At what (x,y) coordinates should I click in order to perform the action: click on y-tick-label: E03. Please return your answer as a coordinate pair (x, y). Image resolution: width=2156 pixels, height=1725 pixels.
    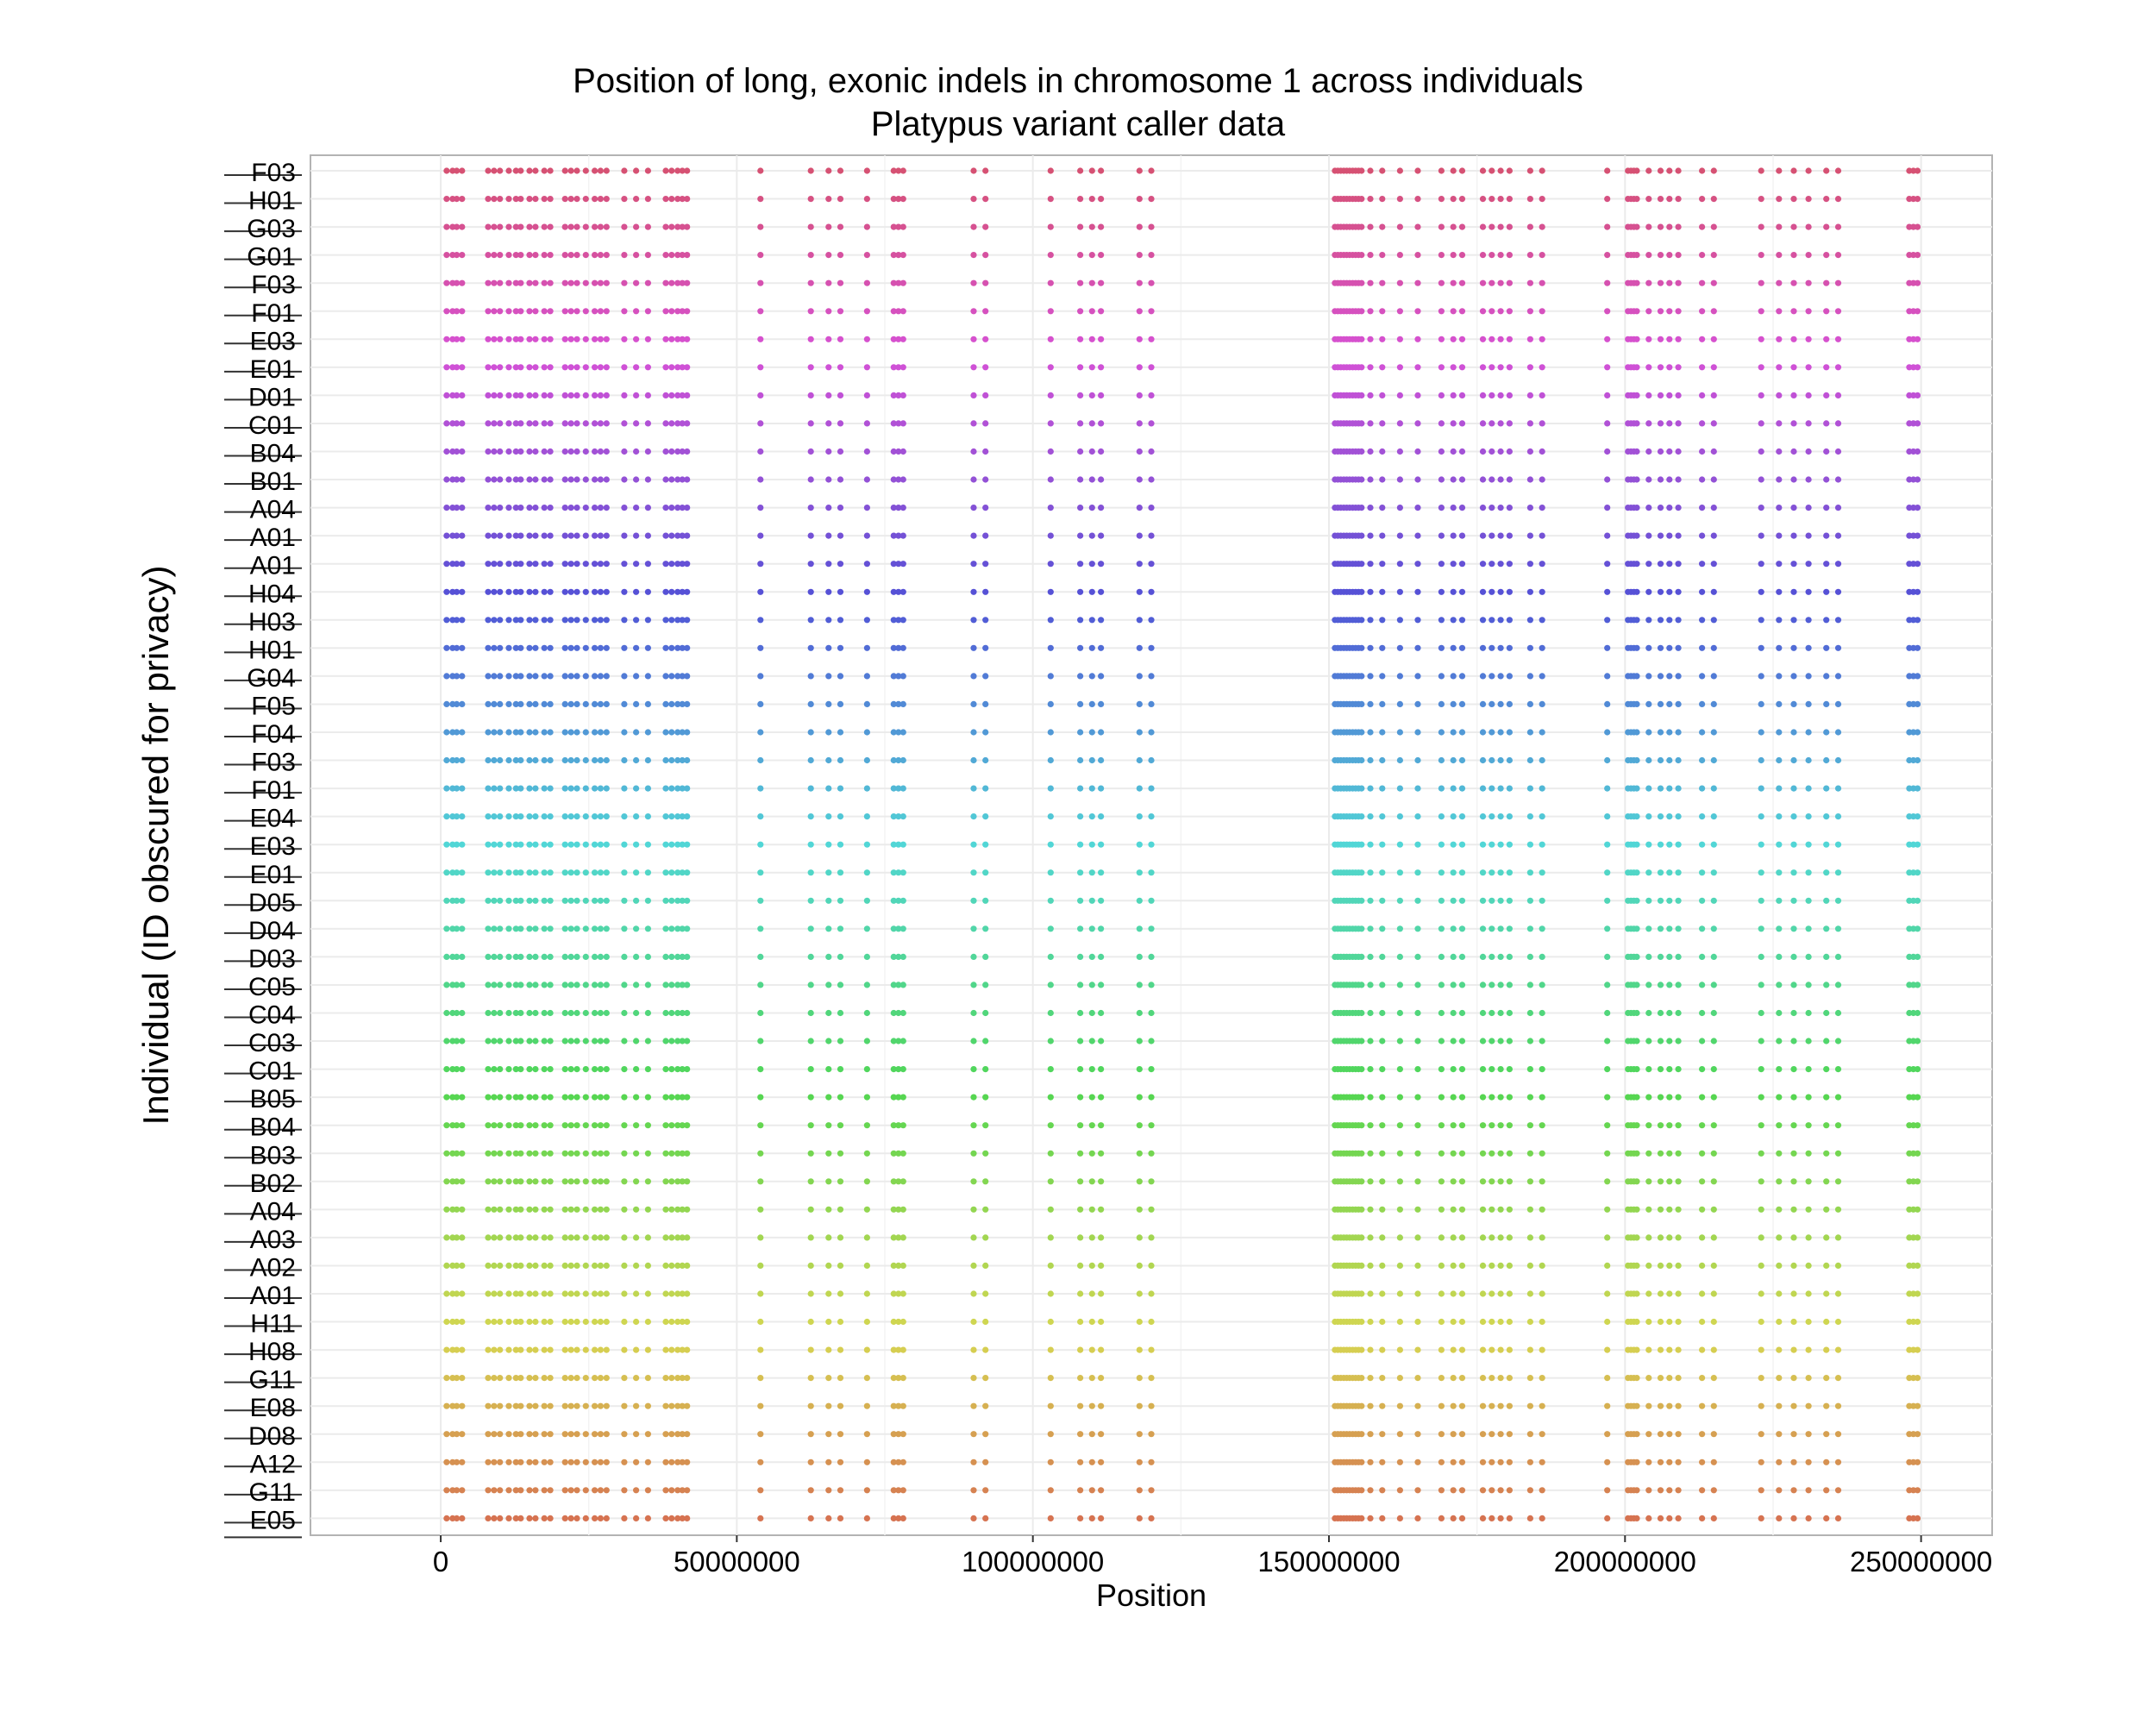
    Looking at the image, I should click on (273, 341).